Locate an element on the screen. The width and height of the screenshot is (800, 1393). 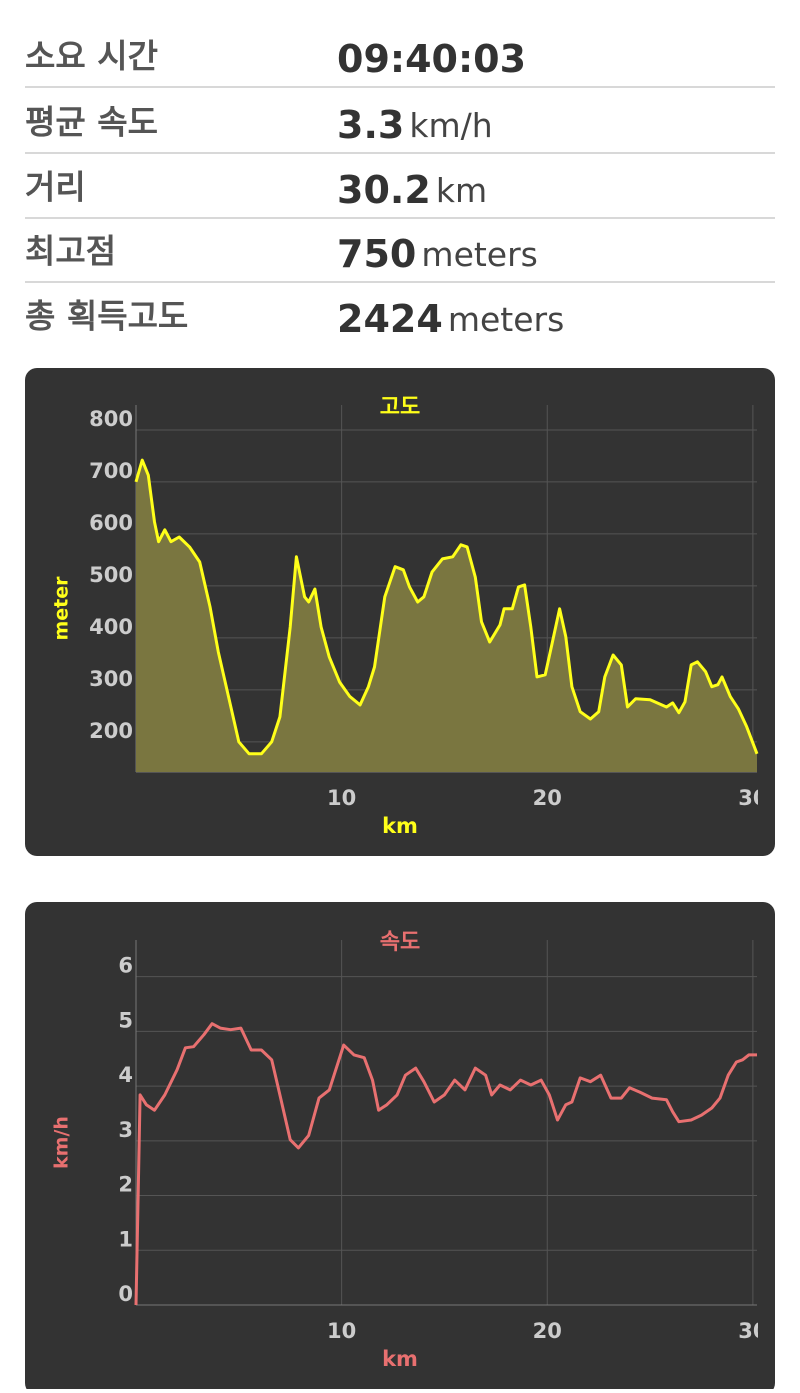
chart-title: 속도 is located at coordinates (400, 942).